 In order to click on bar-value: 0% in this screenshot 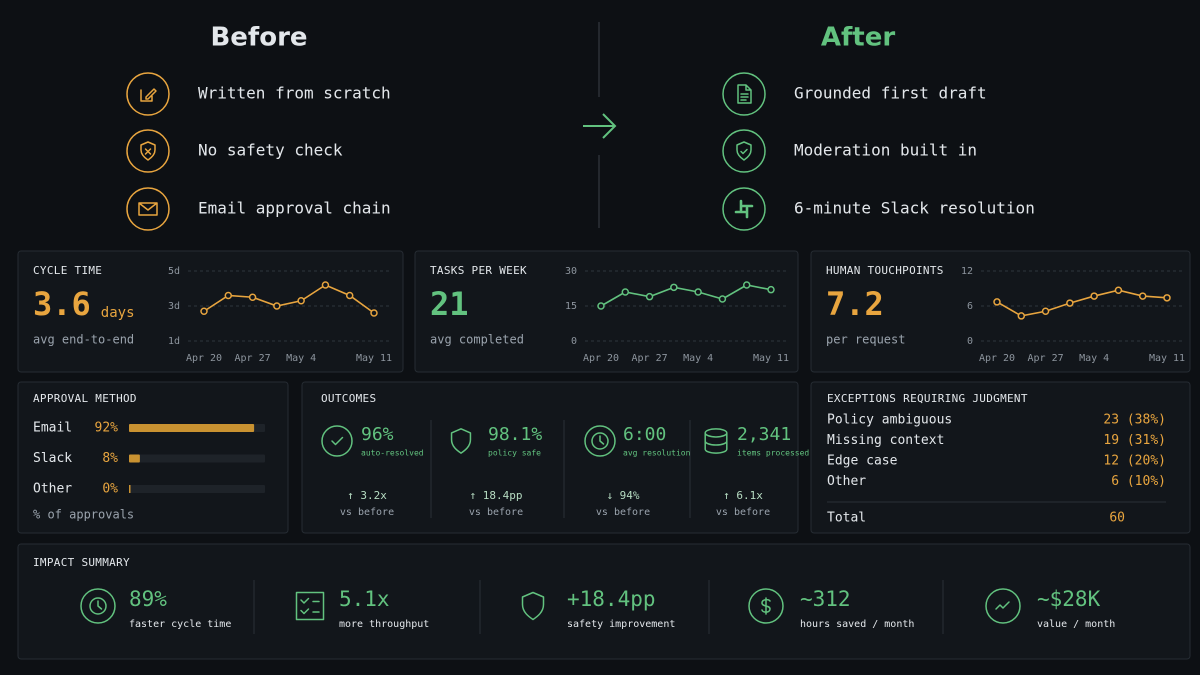, I will do `click(110, 489)`.